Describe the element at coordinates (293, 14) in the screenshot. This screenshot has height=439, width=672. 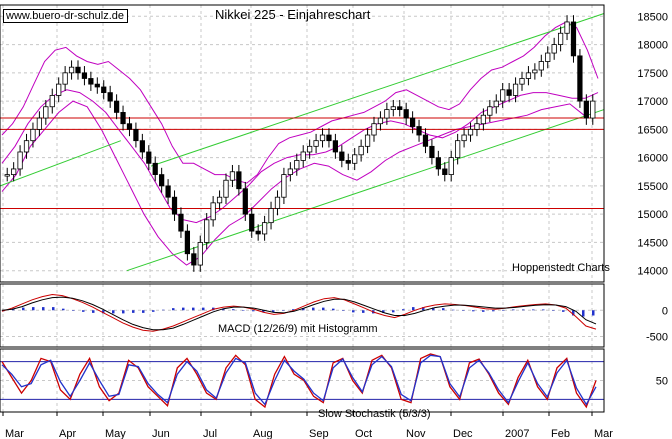
I see `chart-title: Nikkei 225 - Einjahreschart` at that location.